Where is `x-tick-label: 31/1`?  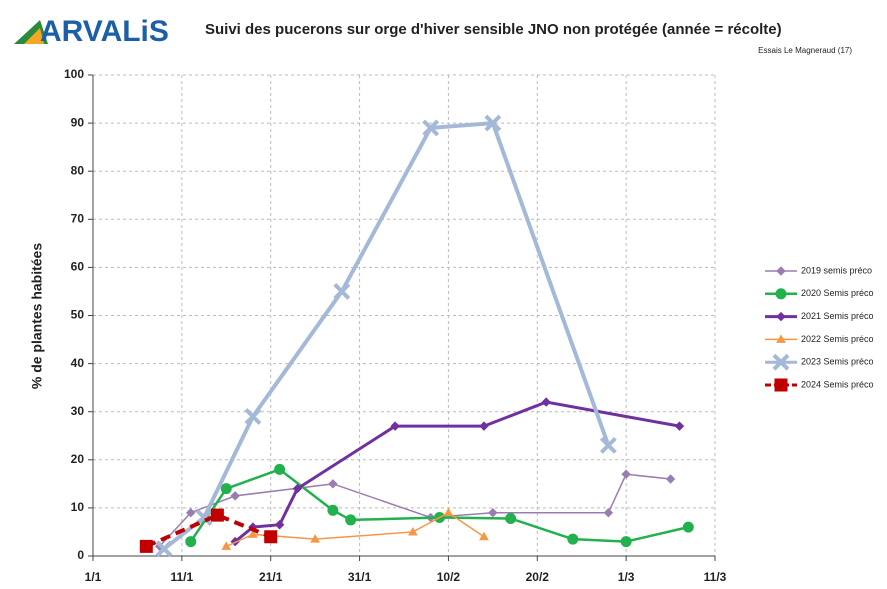
x-tick-label: 31/1 is located at coordinates (360, 577).